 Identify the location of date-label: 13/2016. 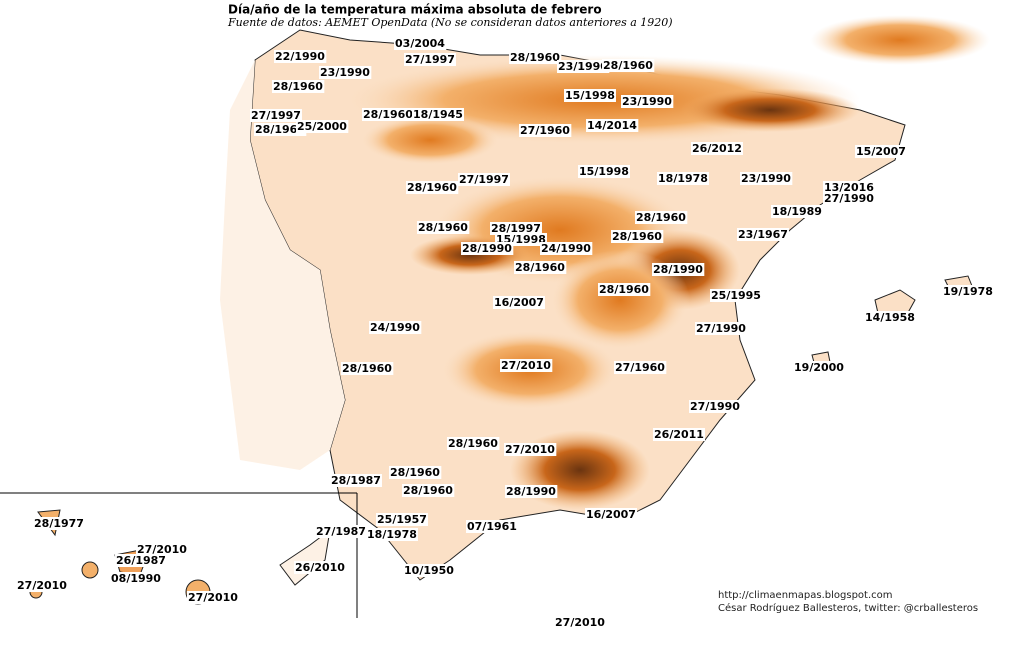
(849, 187).